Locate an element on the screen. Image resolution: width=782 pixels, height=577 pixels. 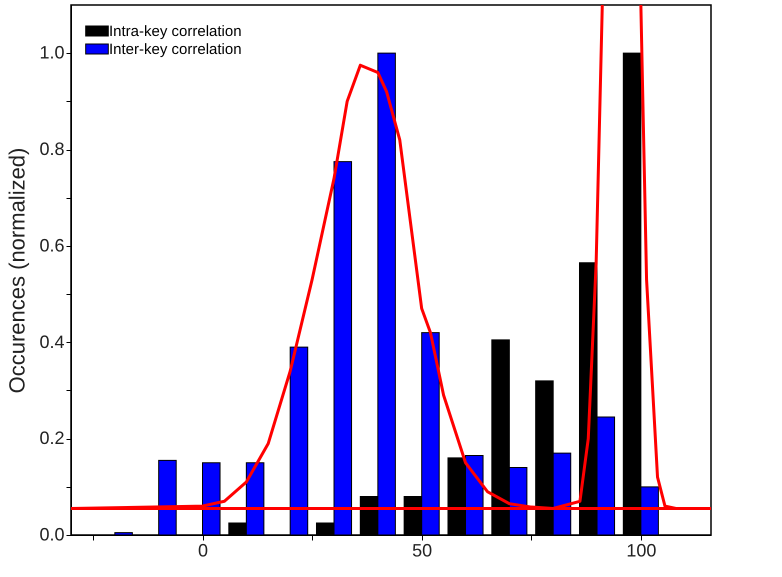
y-tick-label: 0.4 is located at coordinates (51, 342).